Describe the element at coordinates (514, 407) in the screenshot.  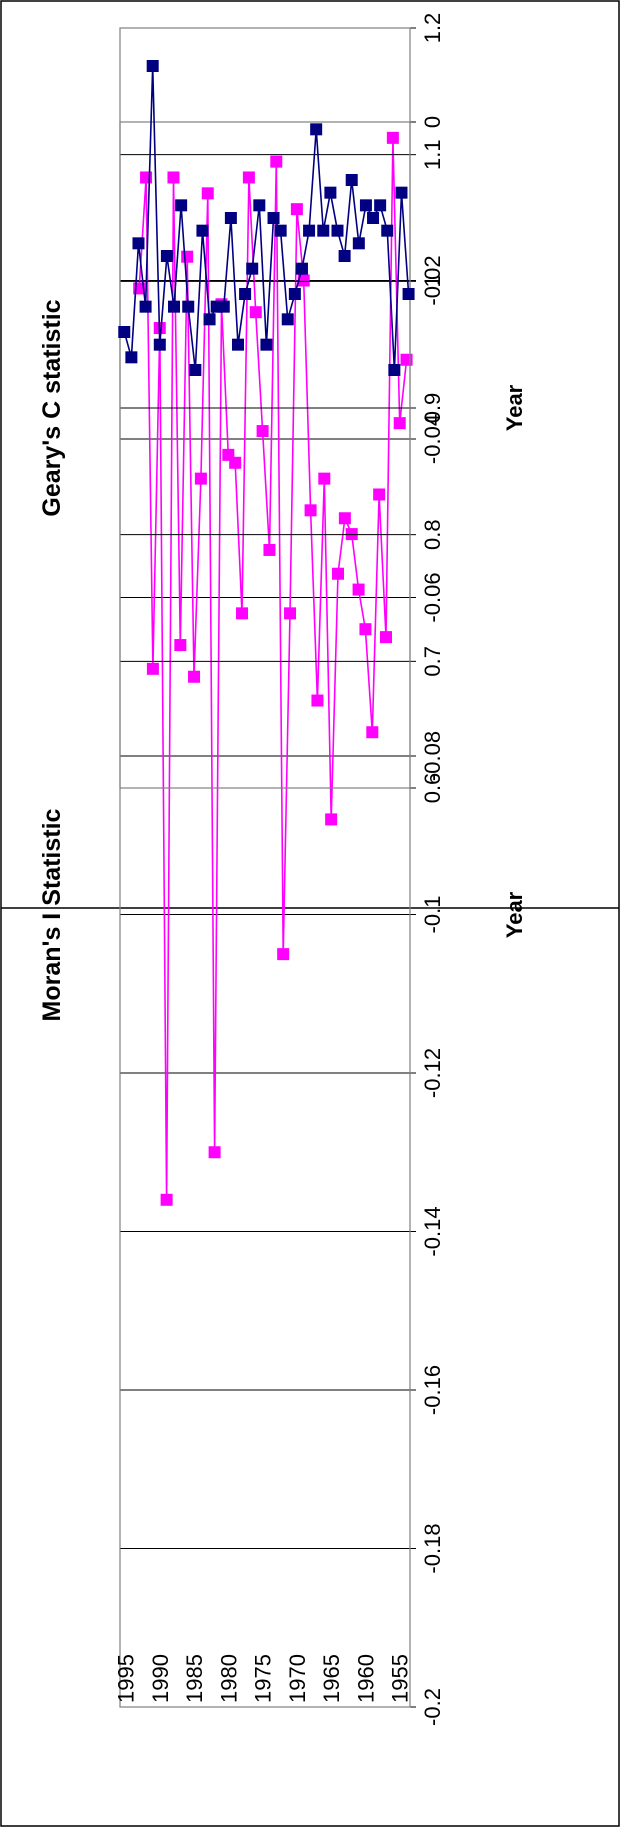
I see `geary-x-axis-label: Year` at that location.